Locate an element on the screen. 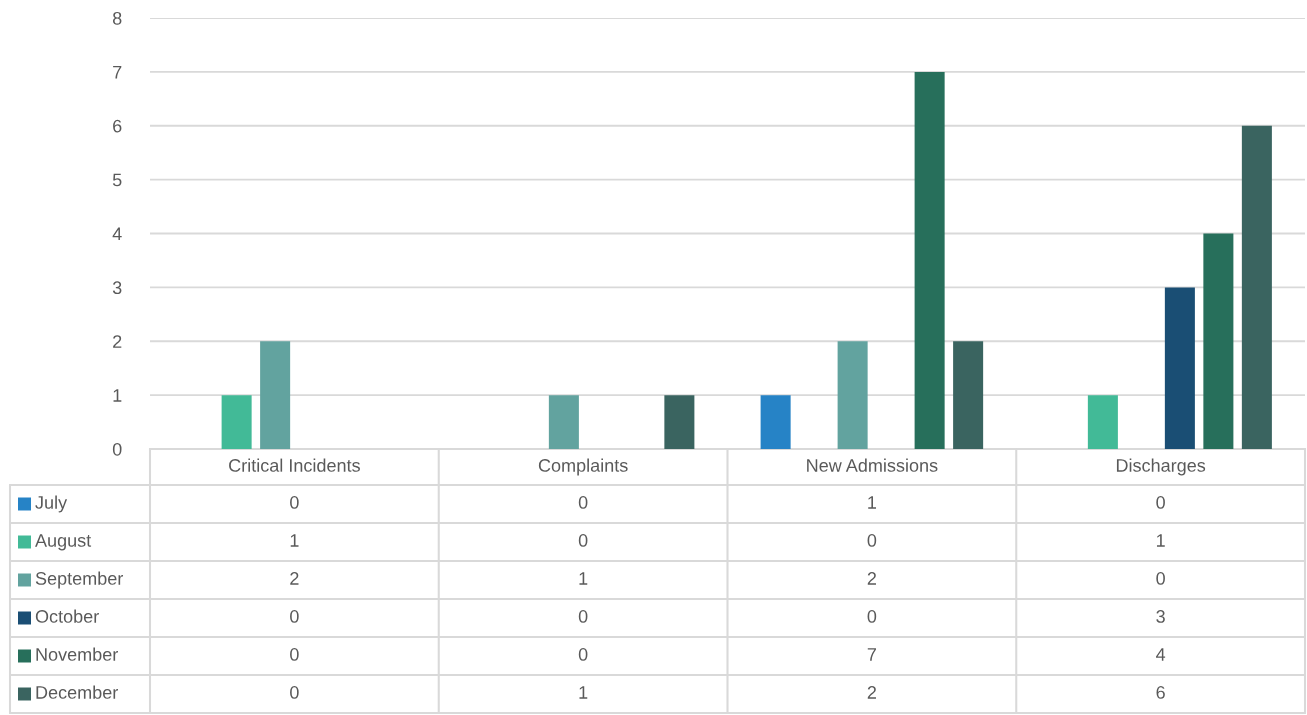  x-tick-label: Discharges is located at coordinates (1161, 467).